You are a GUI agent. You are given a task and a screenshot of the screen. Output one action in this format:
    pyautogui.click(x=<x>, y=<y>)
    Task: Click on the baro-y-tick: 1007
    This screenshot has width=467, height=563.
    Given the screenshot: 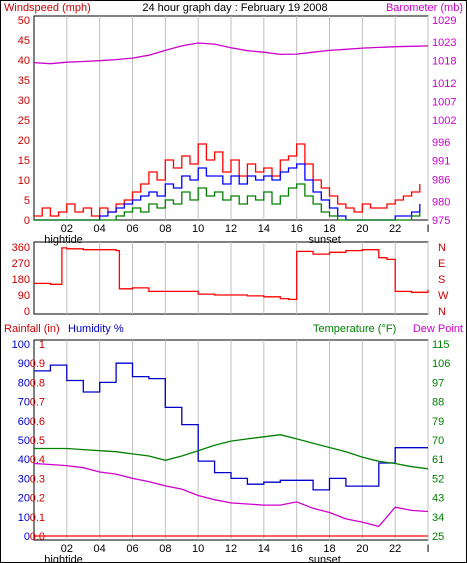 What is the action you would take?
    pyautogui.click(x=444, y=102)
    